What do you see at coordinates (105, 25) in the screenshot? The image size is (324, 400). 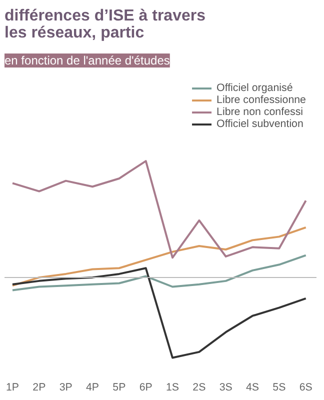 I see `chart-title: différences d’ISE à travers les réseaux, partic` at bounding box center [105, 25].